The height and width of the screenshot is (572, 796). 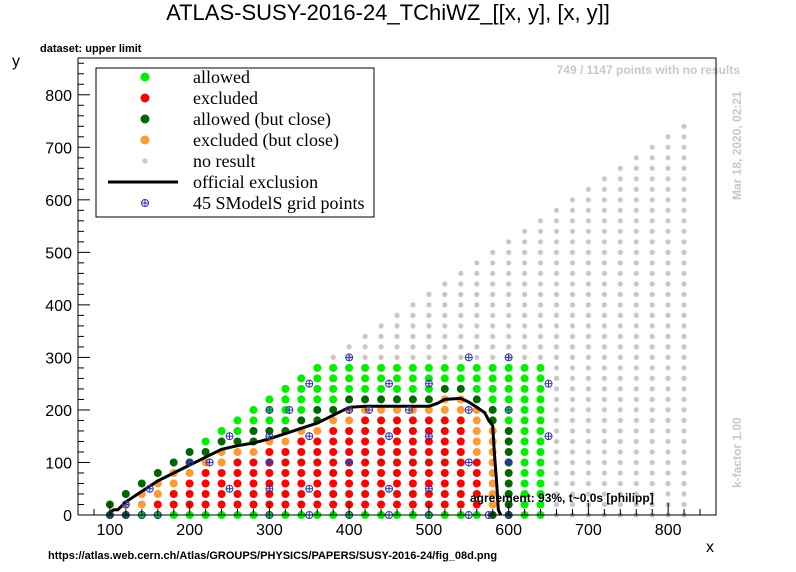 I want to click on x-tick-label: 600, so click(x=508, y=530).